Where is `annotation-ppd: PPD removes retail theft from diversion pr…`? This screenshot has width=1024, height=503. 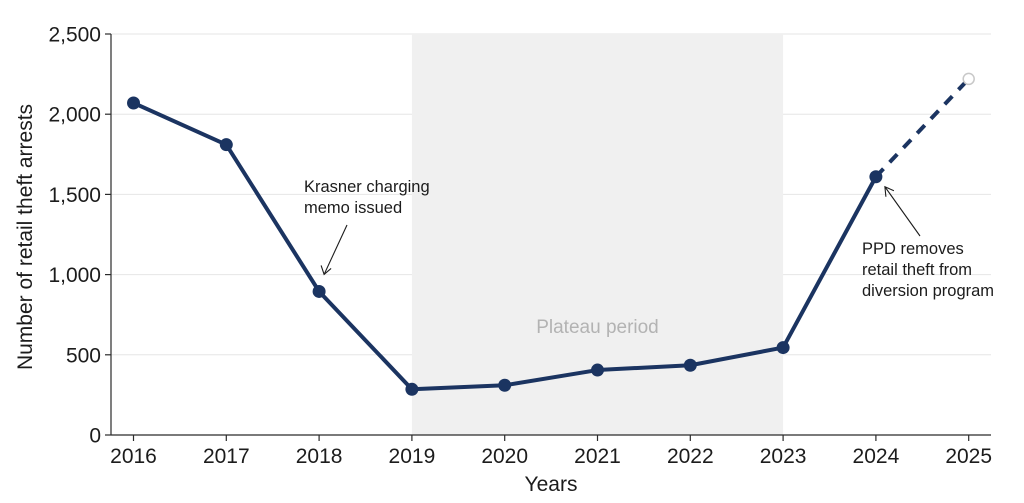
annotation-ppd: PPD removes retail theft from diversion pr… is located at coordinates (928, 270).